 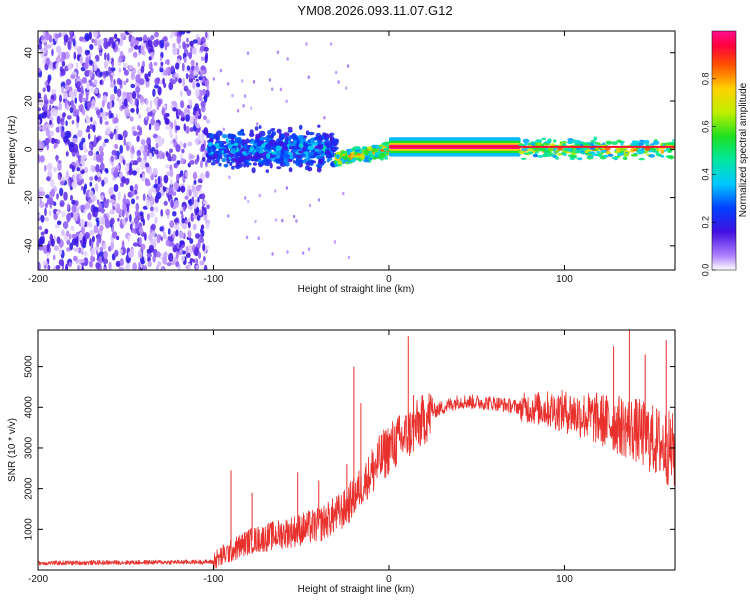 What do you see at coordinates (38, 579) in the screenshot?
I see `snr-x-tick-label-0: -200` at bounding box center [38, 579].